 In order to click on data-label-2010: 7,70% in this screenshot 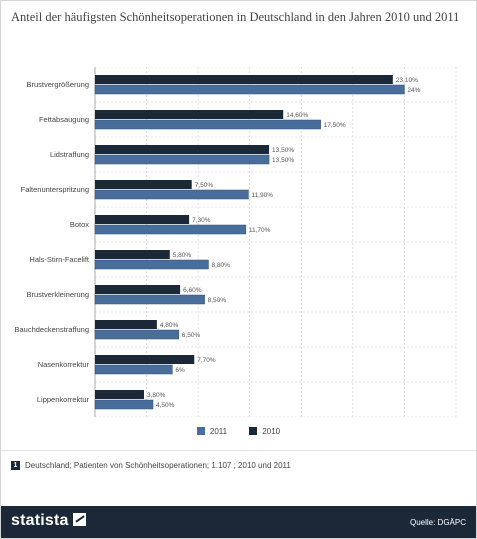, I will do `click(206, 360)`.